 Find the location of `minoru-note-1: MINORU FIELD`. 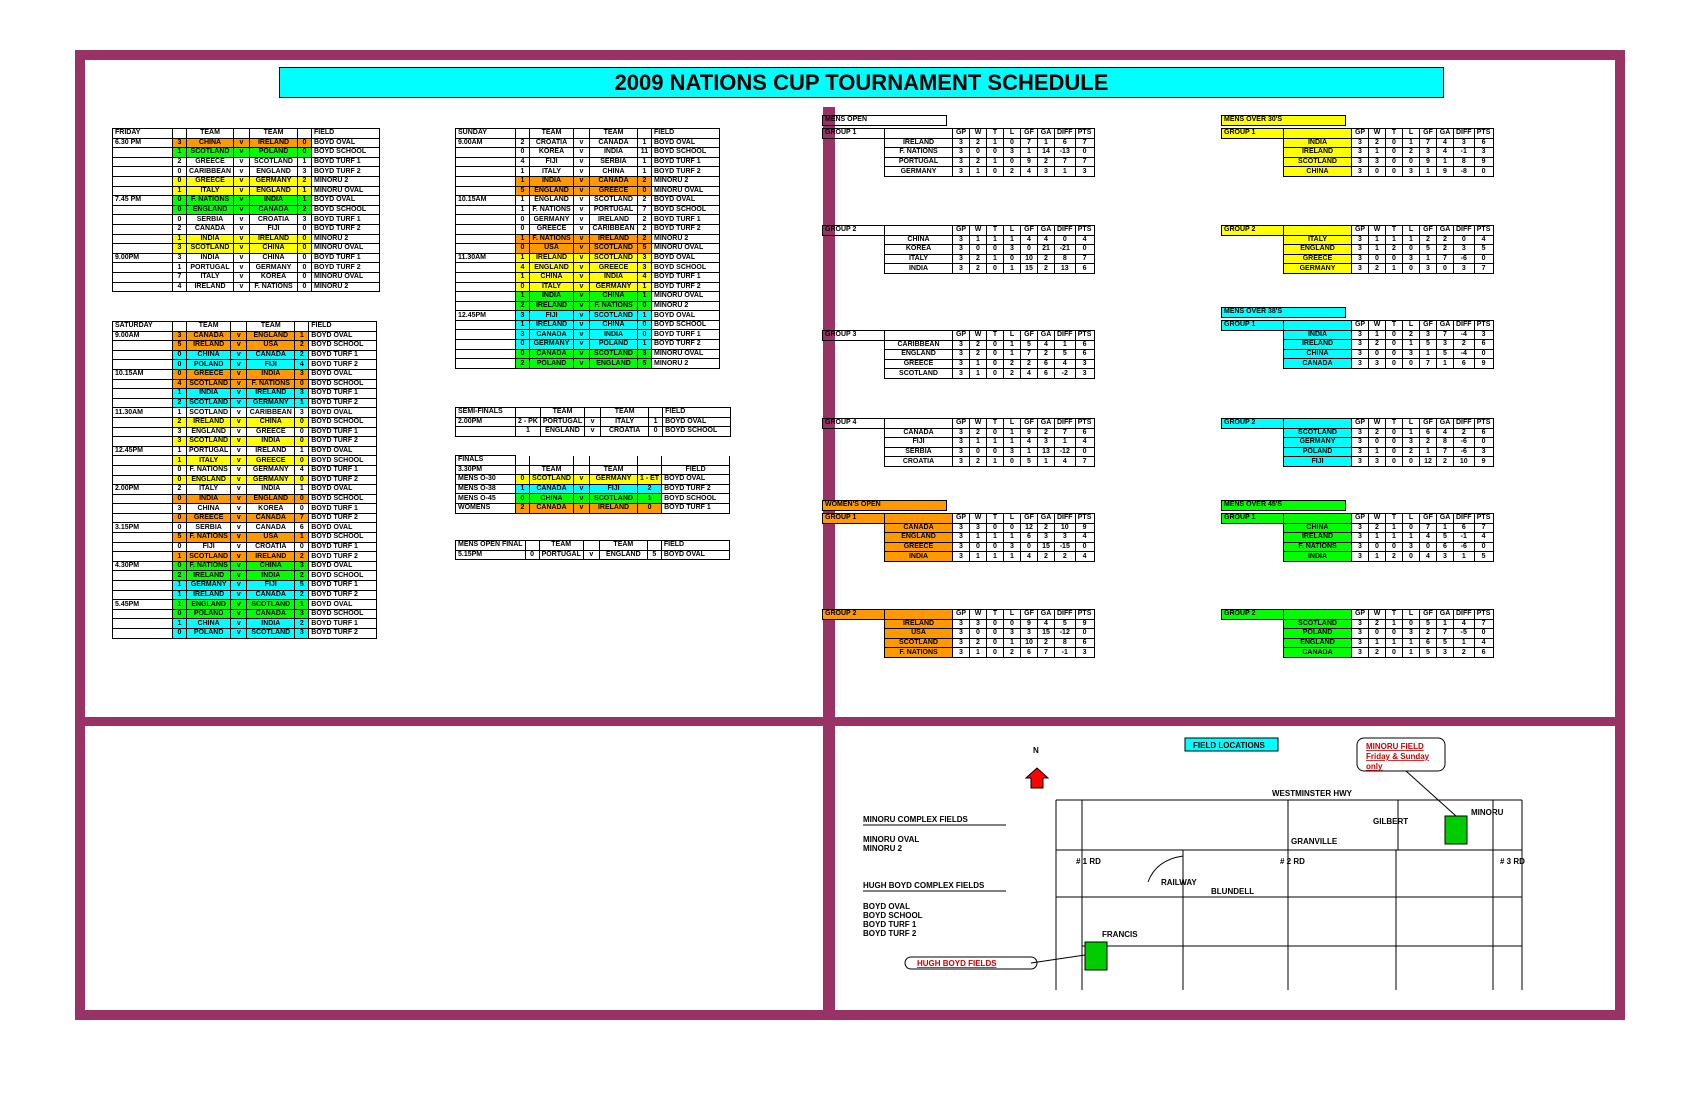

minoru-note-1: MINORU FIELD is located at coordinates (1395, 746).